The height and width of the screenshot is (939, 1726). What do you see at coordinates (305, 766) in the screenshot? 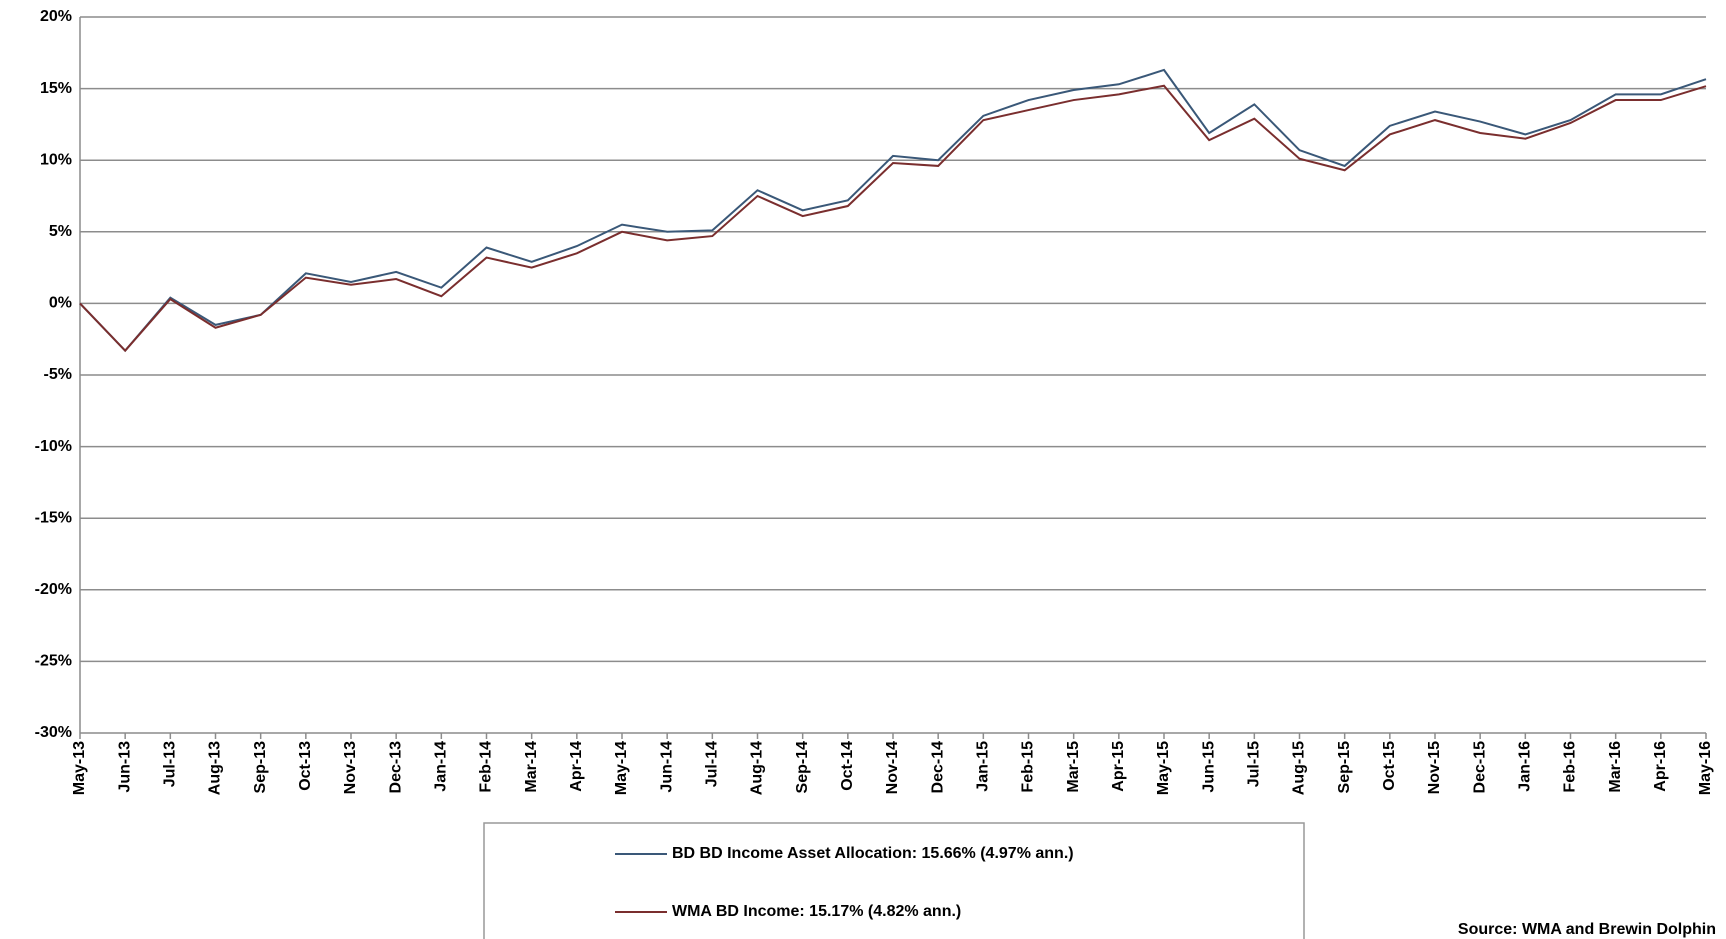
I see `x-tick-label: Oct-13` at bounding box center [305, 766].